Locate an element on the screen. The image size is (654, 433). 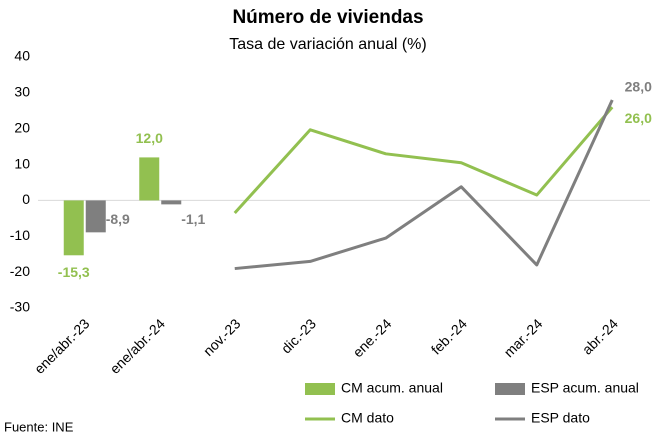
y-tick-label: 20 is located at coordinates (22, 127).